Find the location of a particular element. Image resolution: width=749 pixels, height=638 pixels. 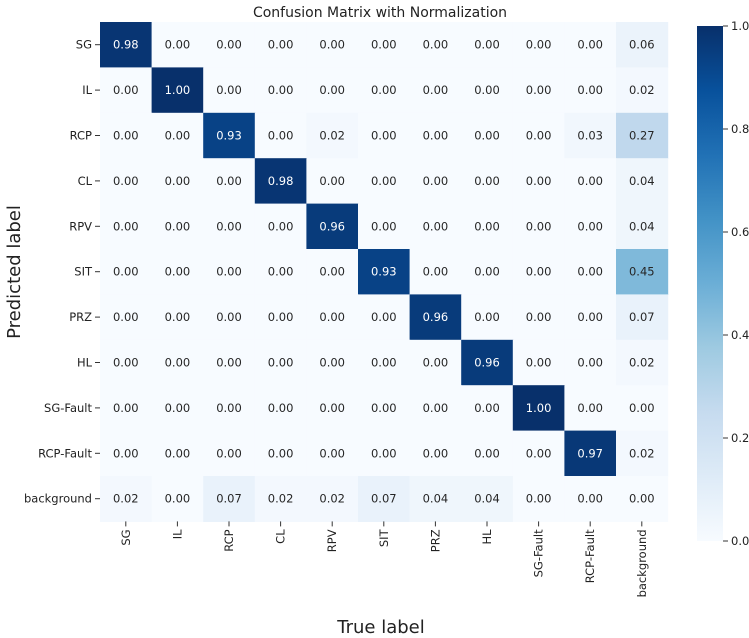

colorbar-tick-label: 0.0 is located at coordinates (740, 541).